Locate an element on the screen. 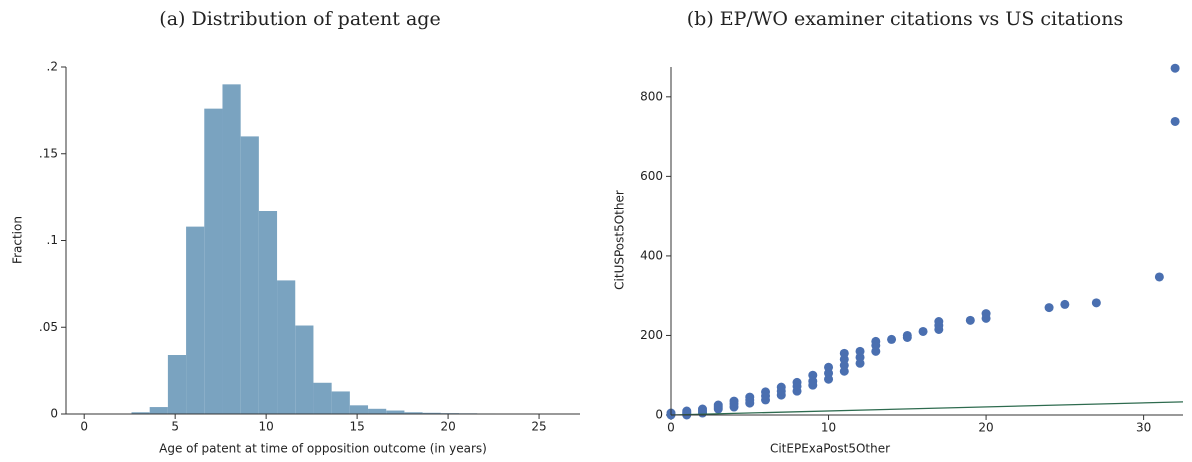 The width and height of the screenshot is (1192, 462). y-tick-label: 400 is located at coordinates (651, 255).